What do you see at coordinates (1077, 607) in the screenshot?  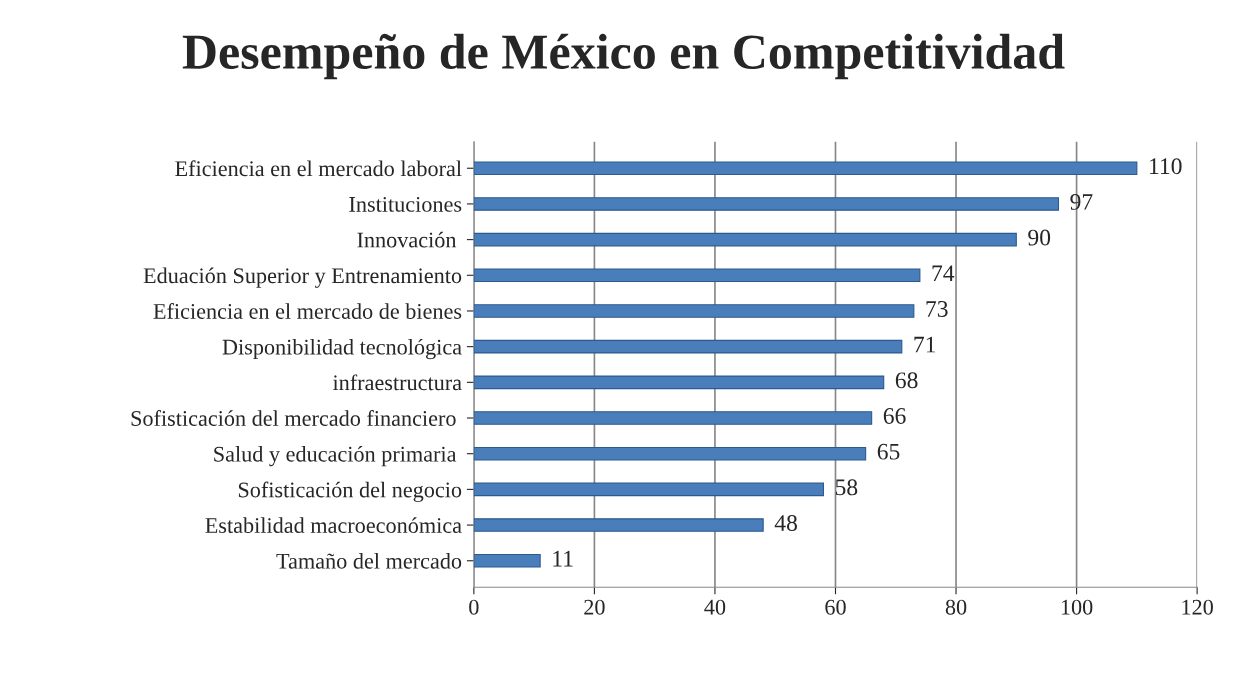 I see `x-tick-label: 100` at bounding box center [1077, 607].